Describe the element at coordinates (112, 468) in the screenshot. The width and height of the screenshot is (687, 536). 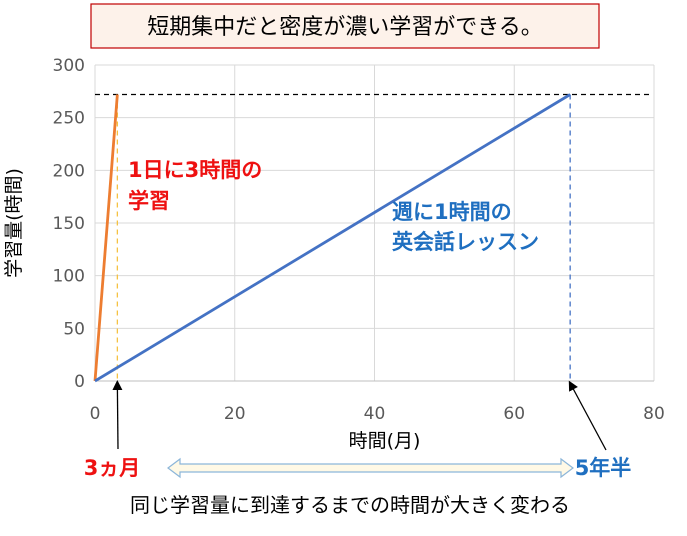
I see `marker-label-3-months: 3ヵ月` at that location.